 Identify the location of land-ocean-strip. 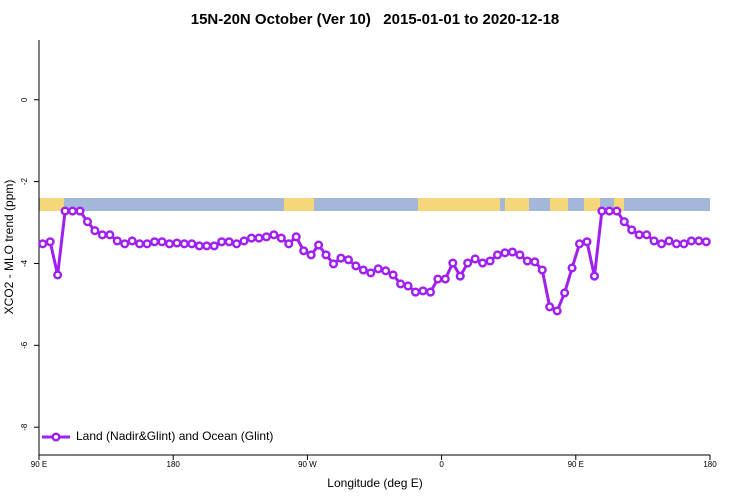
(374, 204).